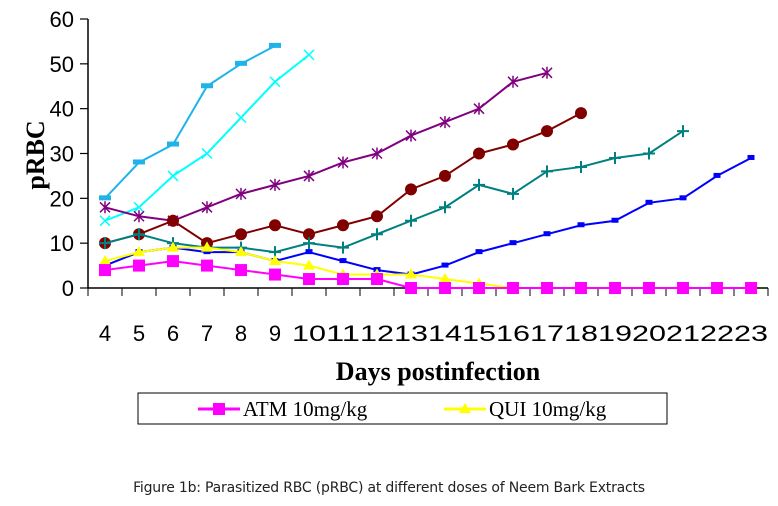 Image resolution: width=778 pixels, height=506 pixels. Describe the element at coordinates (343, 333) in the screenshot. I see `x-tick-label: 11` at that location.